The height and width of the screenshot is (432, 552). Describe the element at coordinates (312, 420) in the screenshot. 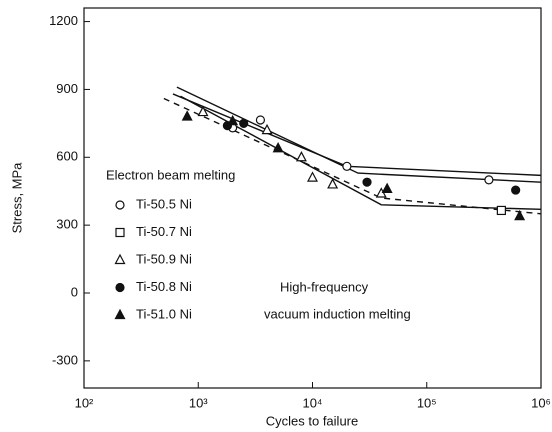

I see `x-axis-label: Cycles to failure` at that location.